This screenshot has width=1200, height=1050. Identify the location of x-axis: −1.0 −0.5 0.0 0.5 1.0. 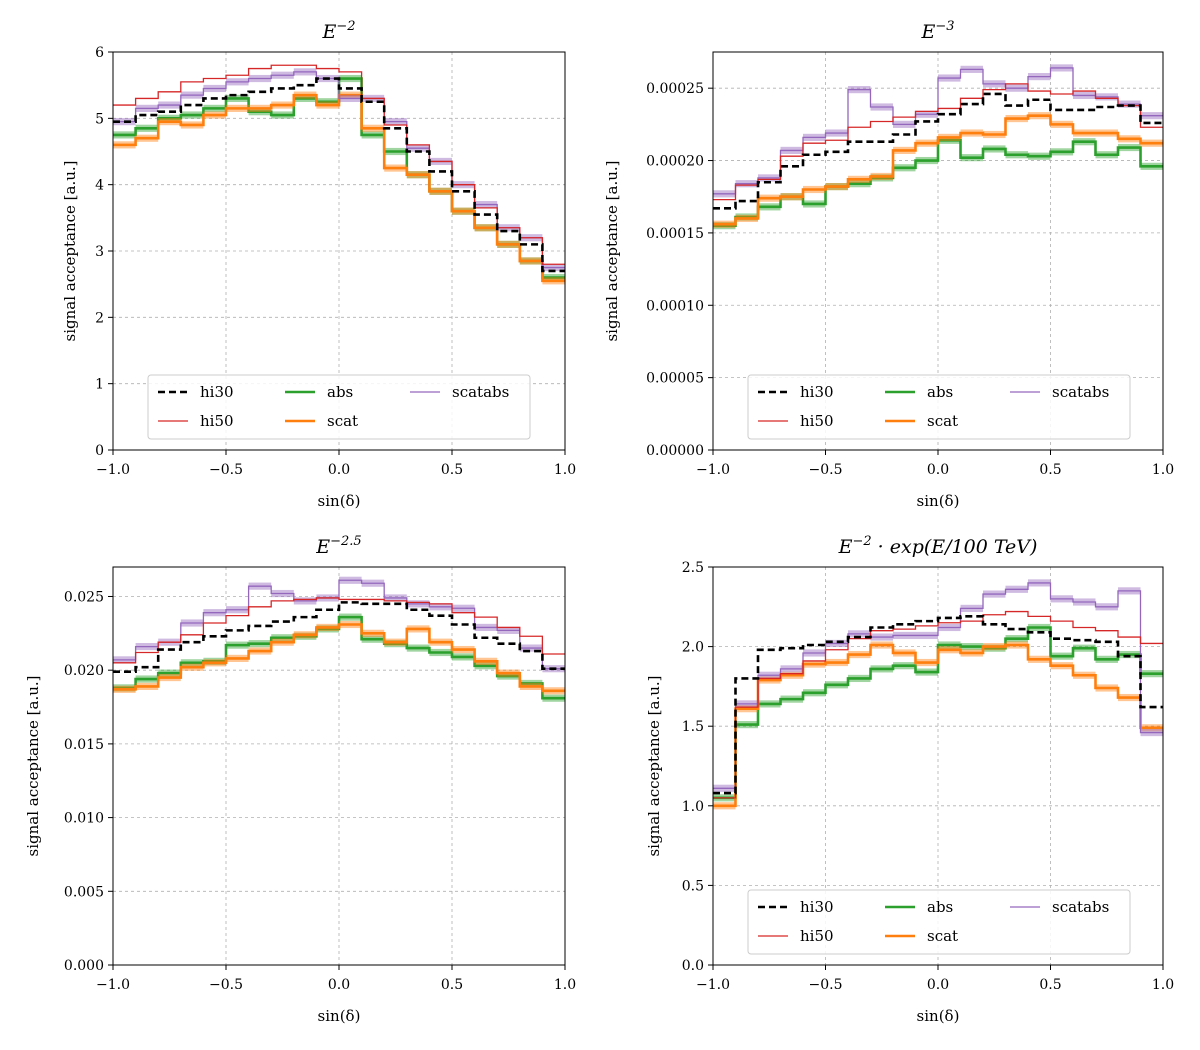
(935, 979).